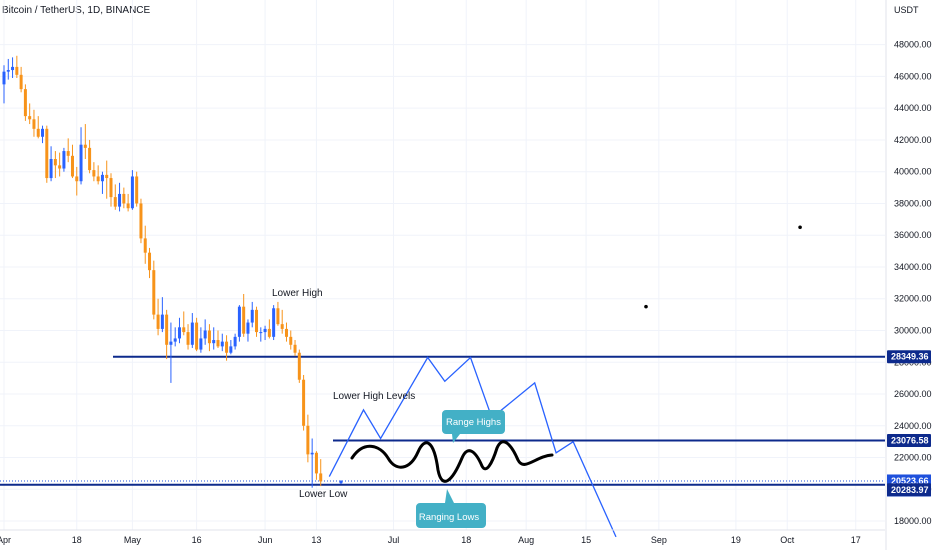  Describe the element at coordinates (913, 426) in the screenshot. I see `y-tick-label: 24000.00` at that location.